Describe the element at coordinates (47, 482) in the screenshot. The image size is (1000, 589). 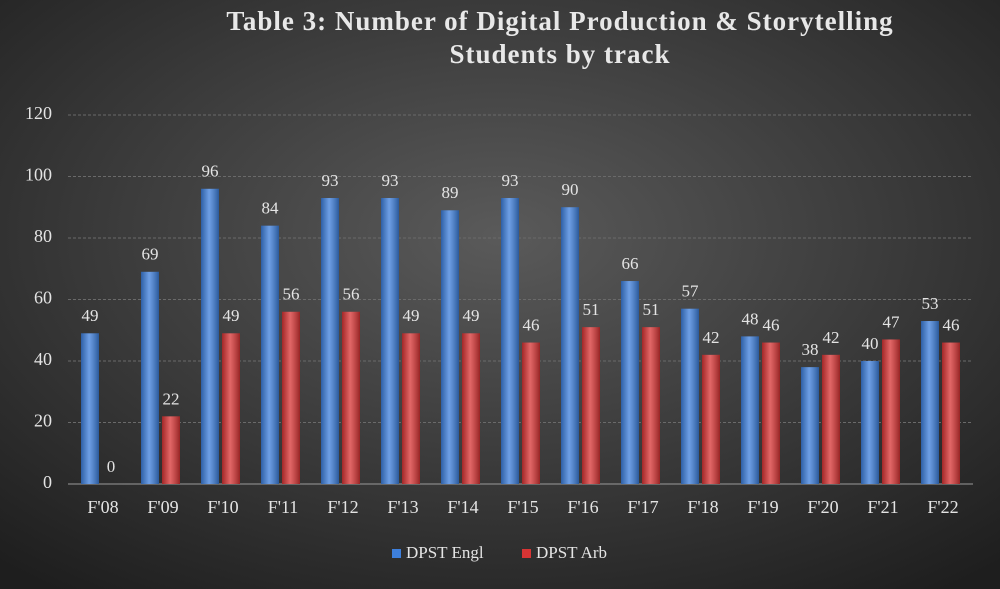
I see `y-tick-label: 0` at that location.